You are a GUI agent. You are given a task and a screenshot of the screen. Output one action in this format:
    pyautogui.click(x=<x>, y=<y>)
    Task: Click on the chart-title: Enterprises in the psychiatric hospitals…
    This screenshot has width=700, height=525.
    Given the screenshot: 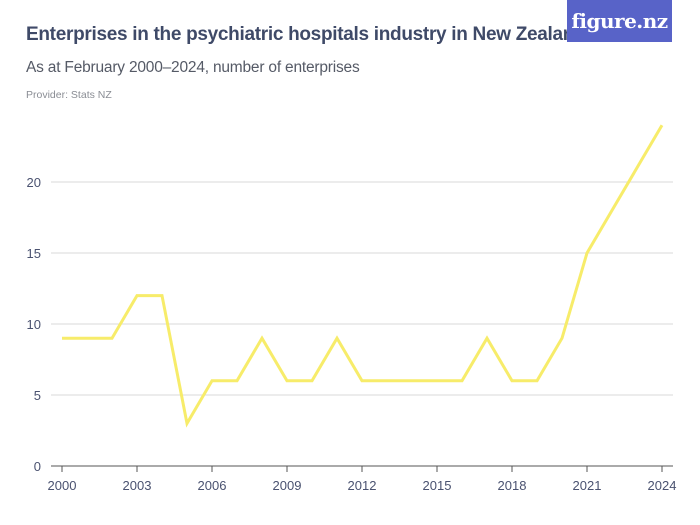 What is the action you would take?
    pyautogui.click(x=306, y=34)
    